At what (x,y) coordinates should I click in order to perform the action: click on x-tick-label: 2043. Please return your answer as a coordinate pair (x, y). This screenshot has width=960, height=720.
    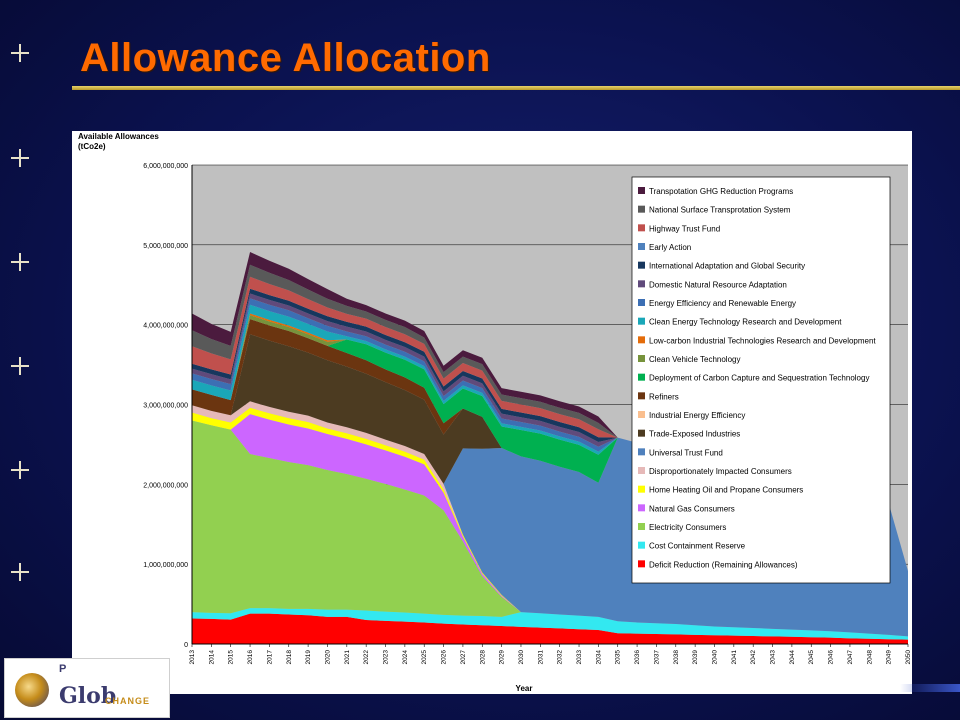
    Looking at the image, I should click on (773, 657).